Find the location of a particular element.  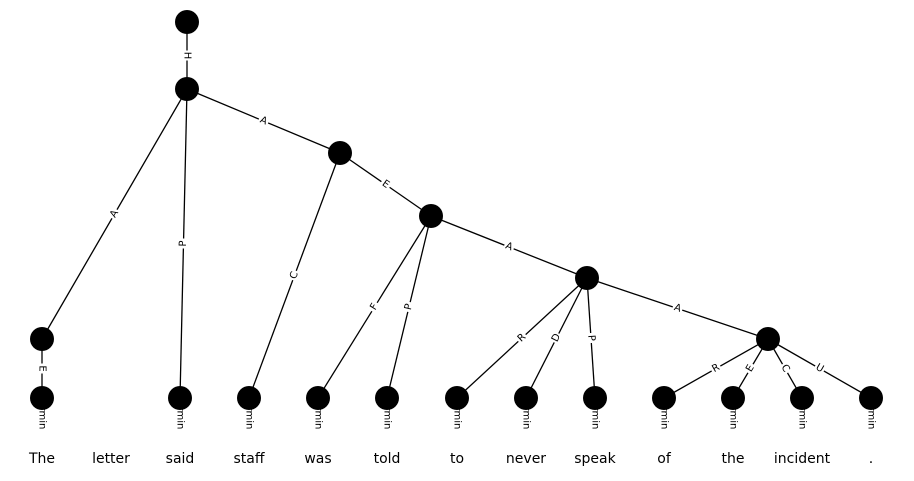

edge-label-text: R is located at coordinates (716, 368).